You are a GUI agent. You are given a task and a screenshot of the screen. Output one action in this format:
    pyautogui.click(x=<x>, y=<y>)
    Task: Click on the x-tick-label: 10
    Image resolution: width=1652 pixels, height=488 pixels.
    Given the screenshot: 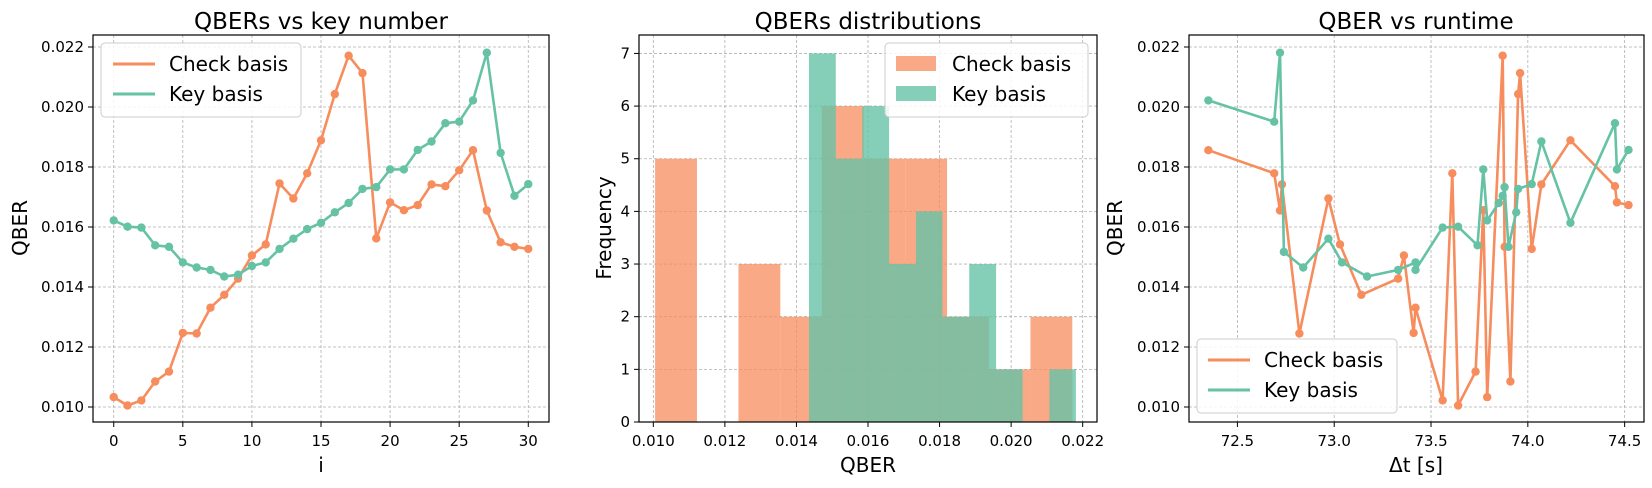 What is the action you would take?
    pyautogui.click(x=251, y=441)
    